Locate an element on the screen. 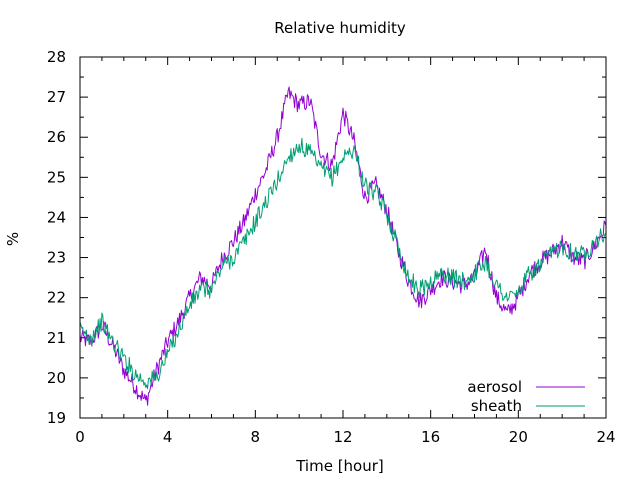 The image size is (640, 480). y-tick-label: 24 is located at coordinates (56, 217).